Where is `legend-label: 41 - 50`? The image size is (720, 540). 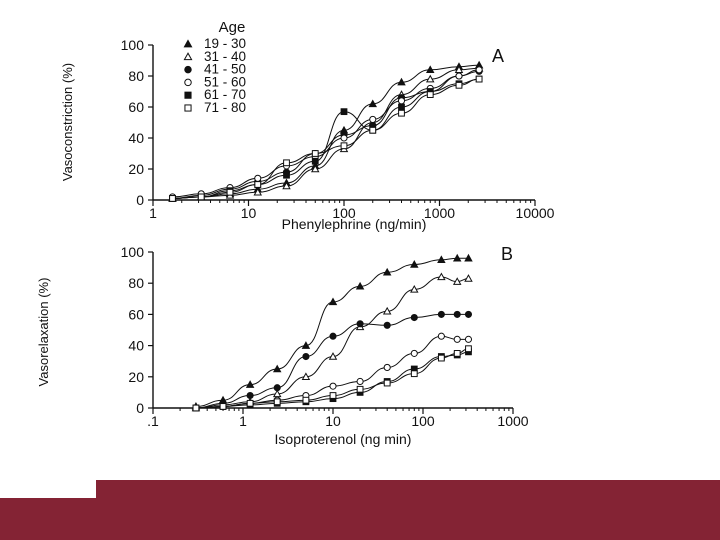 legend-label: 41 - 50 is located at coordinates (225, 69).